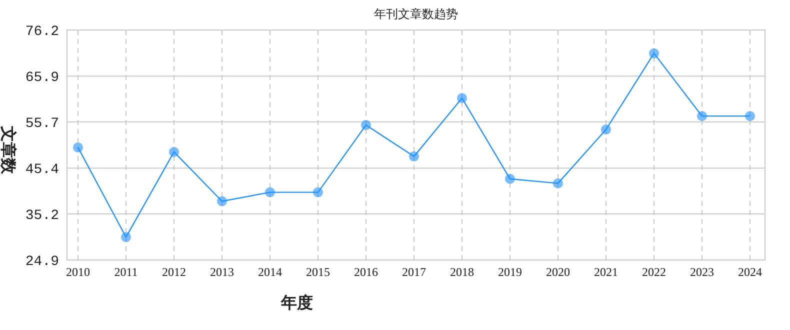 This screenshot has height=330, width=790. I want to click on y-tick-label: 45.4, so click(42, 170).